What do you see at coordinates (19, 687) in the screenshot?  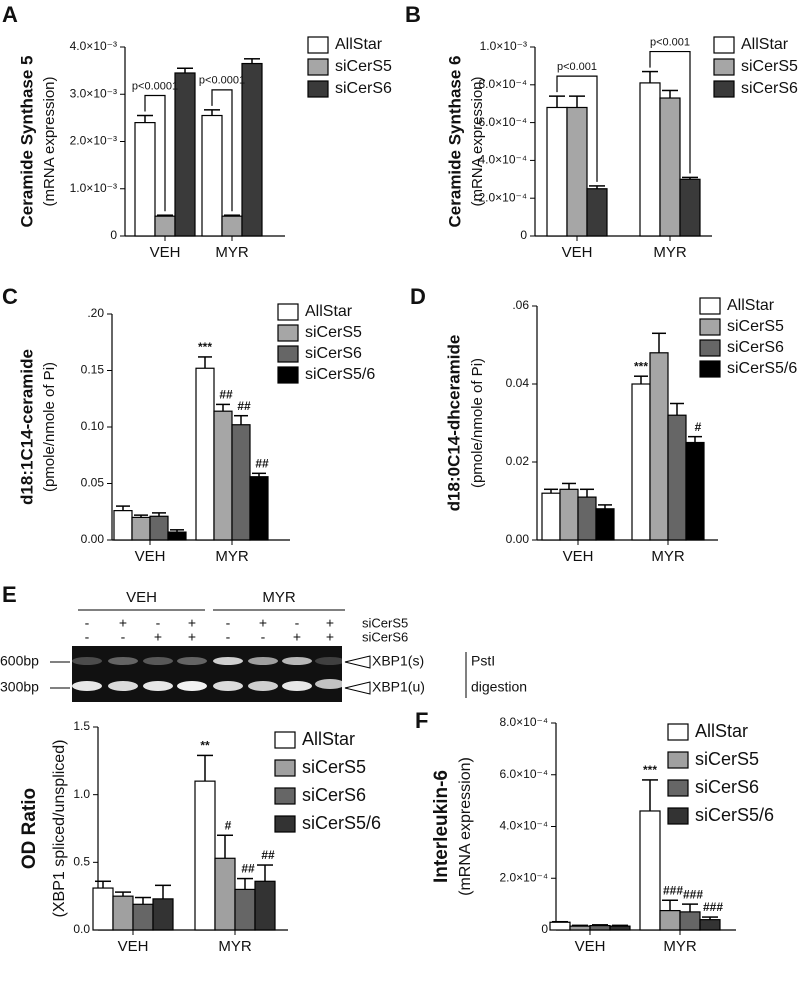 I see `size-label: 300bp` at bounding box center [19, 687].